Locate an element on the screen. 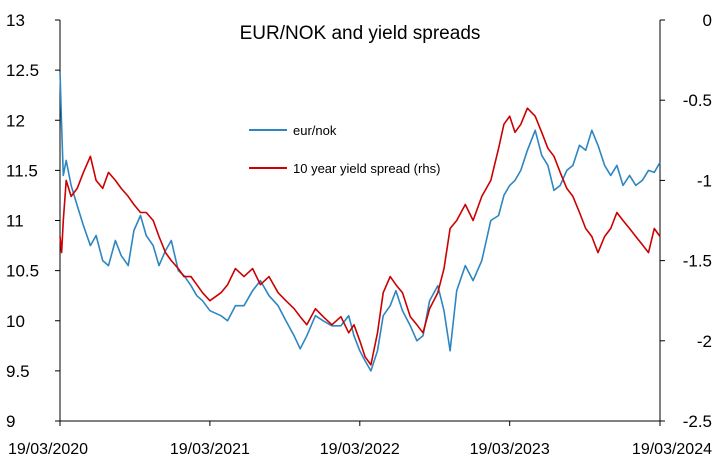 The width and height of the screenshot is (722, 470). legend: eur/nok 10 year yield spread (rhs) is located at coordinates (344, 149).